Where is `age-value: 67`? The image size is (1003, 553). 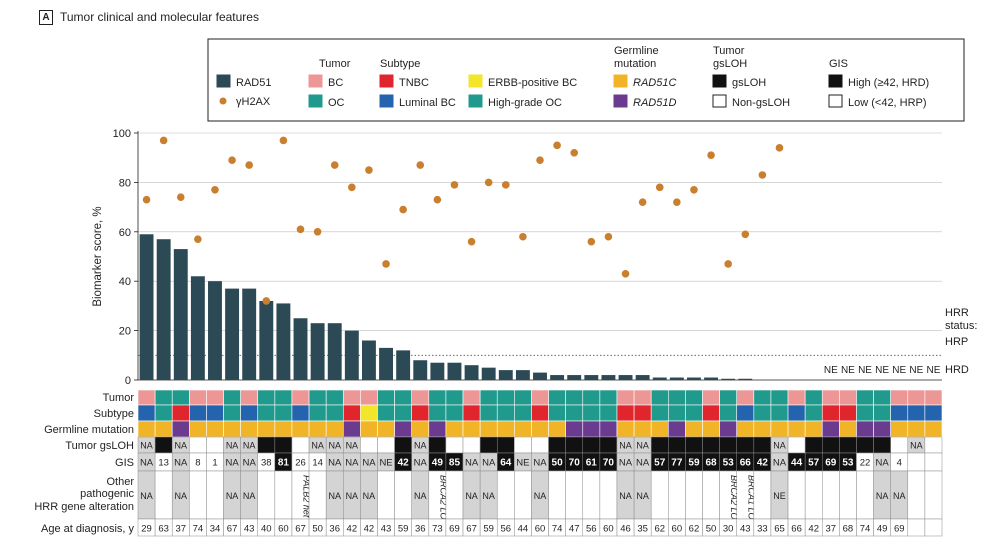
age-value: 67 is located at coordinates (300, 529).